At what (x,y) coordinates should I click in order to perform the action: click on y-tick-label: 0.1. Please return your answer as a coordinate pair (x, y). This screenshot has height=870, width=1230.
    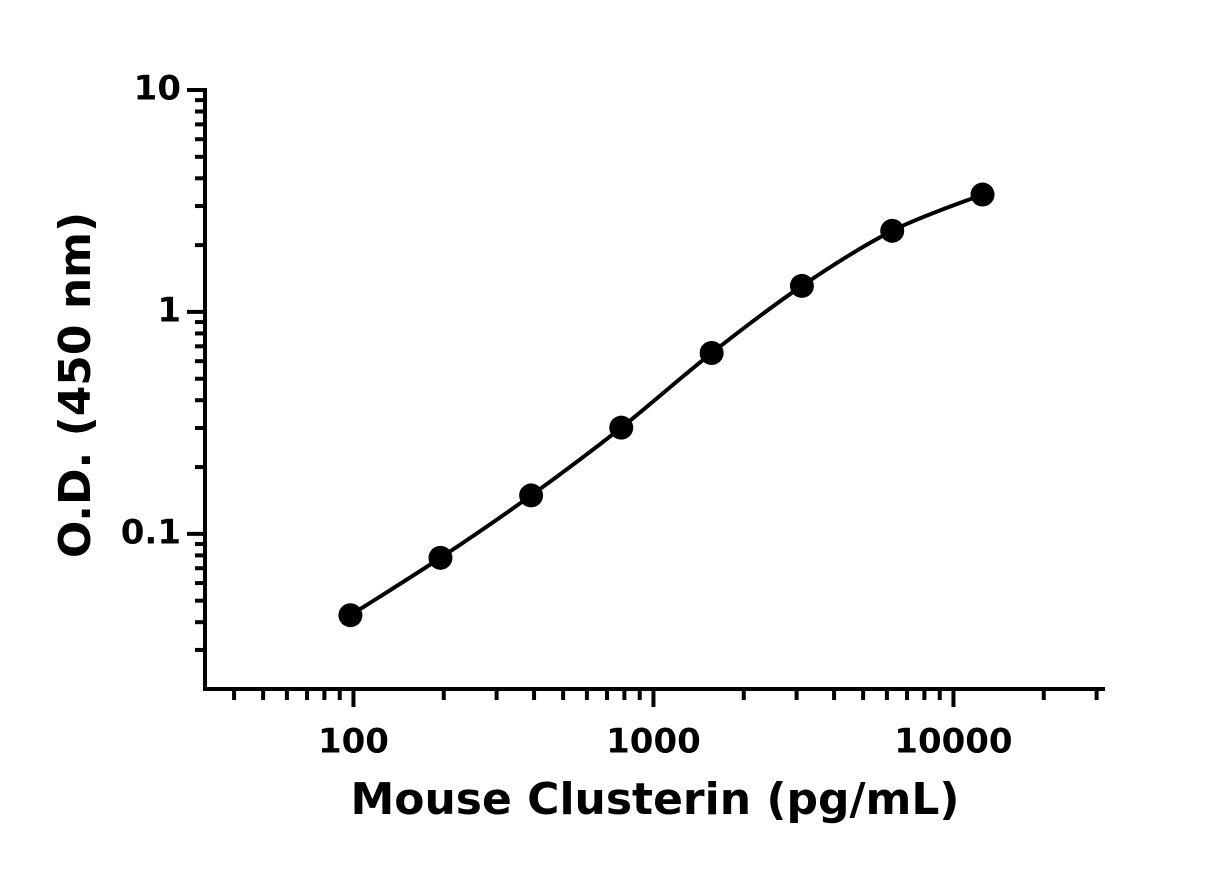
    Looking at the image, I should click on (151, 532).